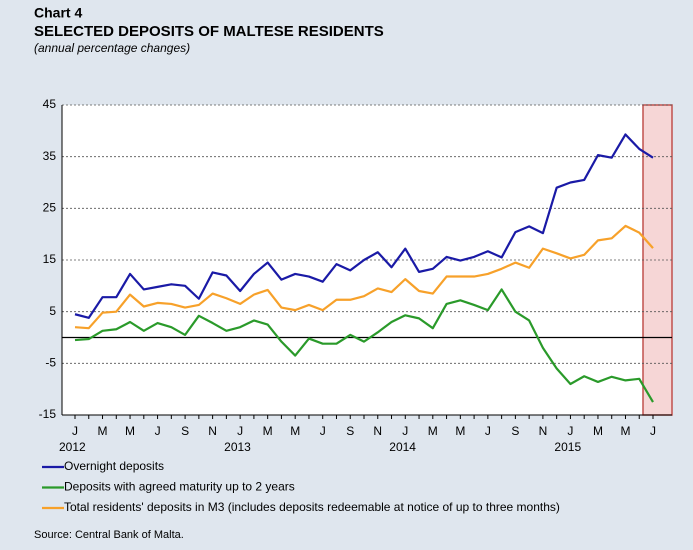 The width and height of the screenshot is (693, 550). I want to click on chart-label: Chart 4, so click(58, 13).